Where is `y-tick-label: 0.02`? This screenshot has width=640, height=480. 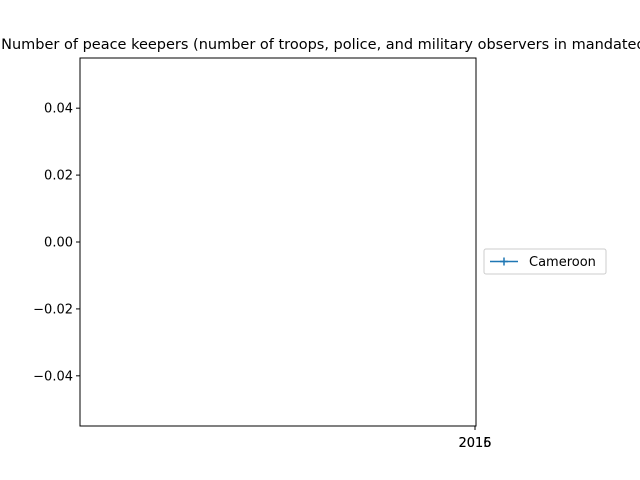
y-tick-label: 0.02 is located at coordinates (58, 176).